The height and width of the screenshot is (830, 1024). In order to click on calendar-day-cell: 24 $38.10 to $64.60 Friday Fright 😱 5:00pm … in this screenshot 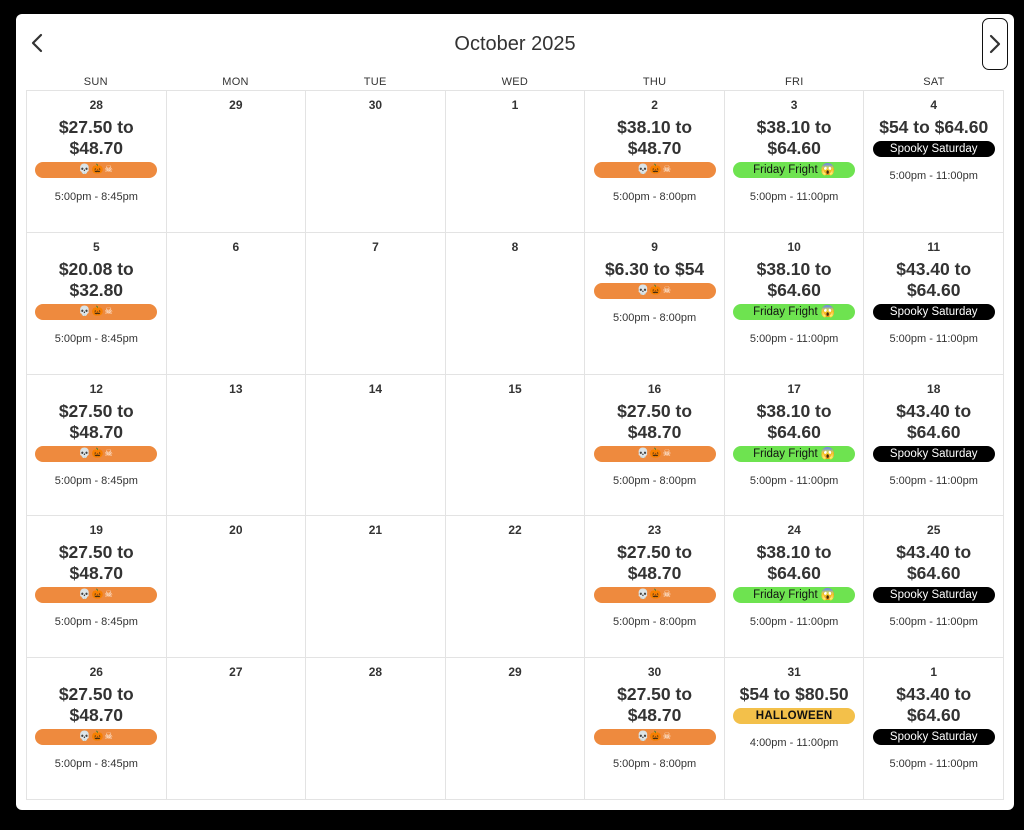, I will do `click(794, 587)`.